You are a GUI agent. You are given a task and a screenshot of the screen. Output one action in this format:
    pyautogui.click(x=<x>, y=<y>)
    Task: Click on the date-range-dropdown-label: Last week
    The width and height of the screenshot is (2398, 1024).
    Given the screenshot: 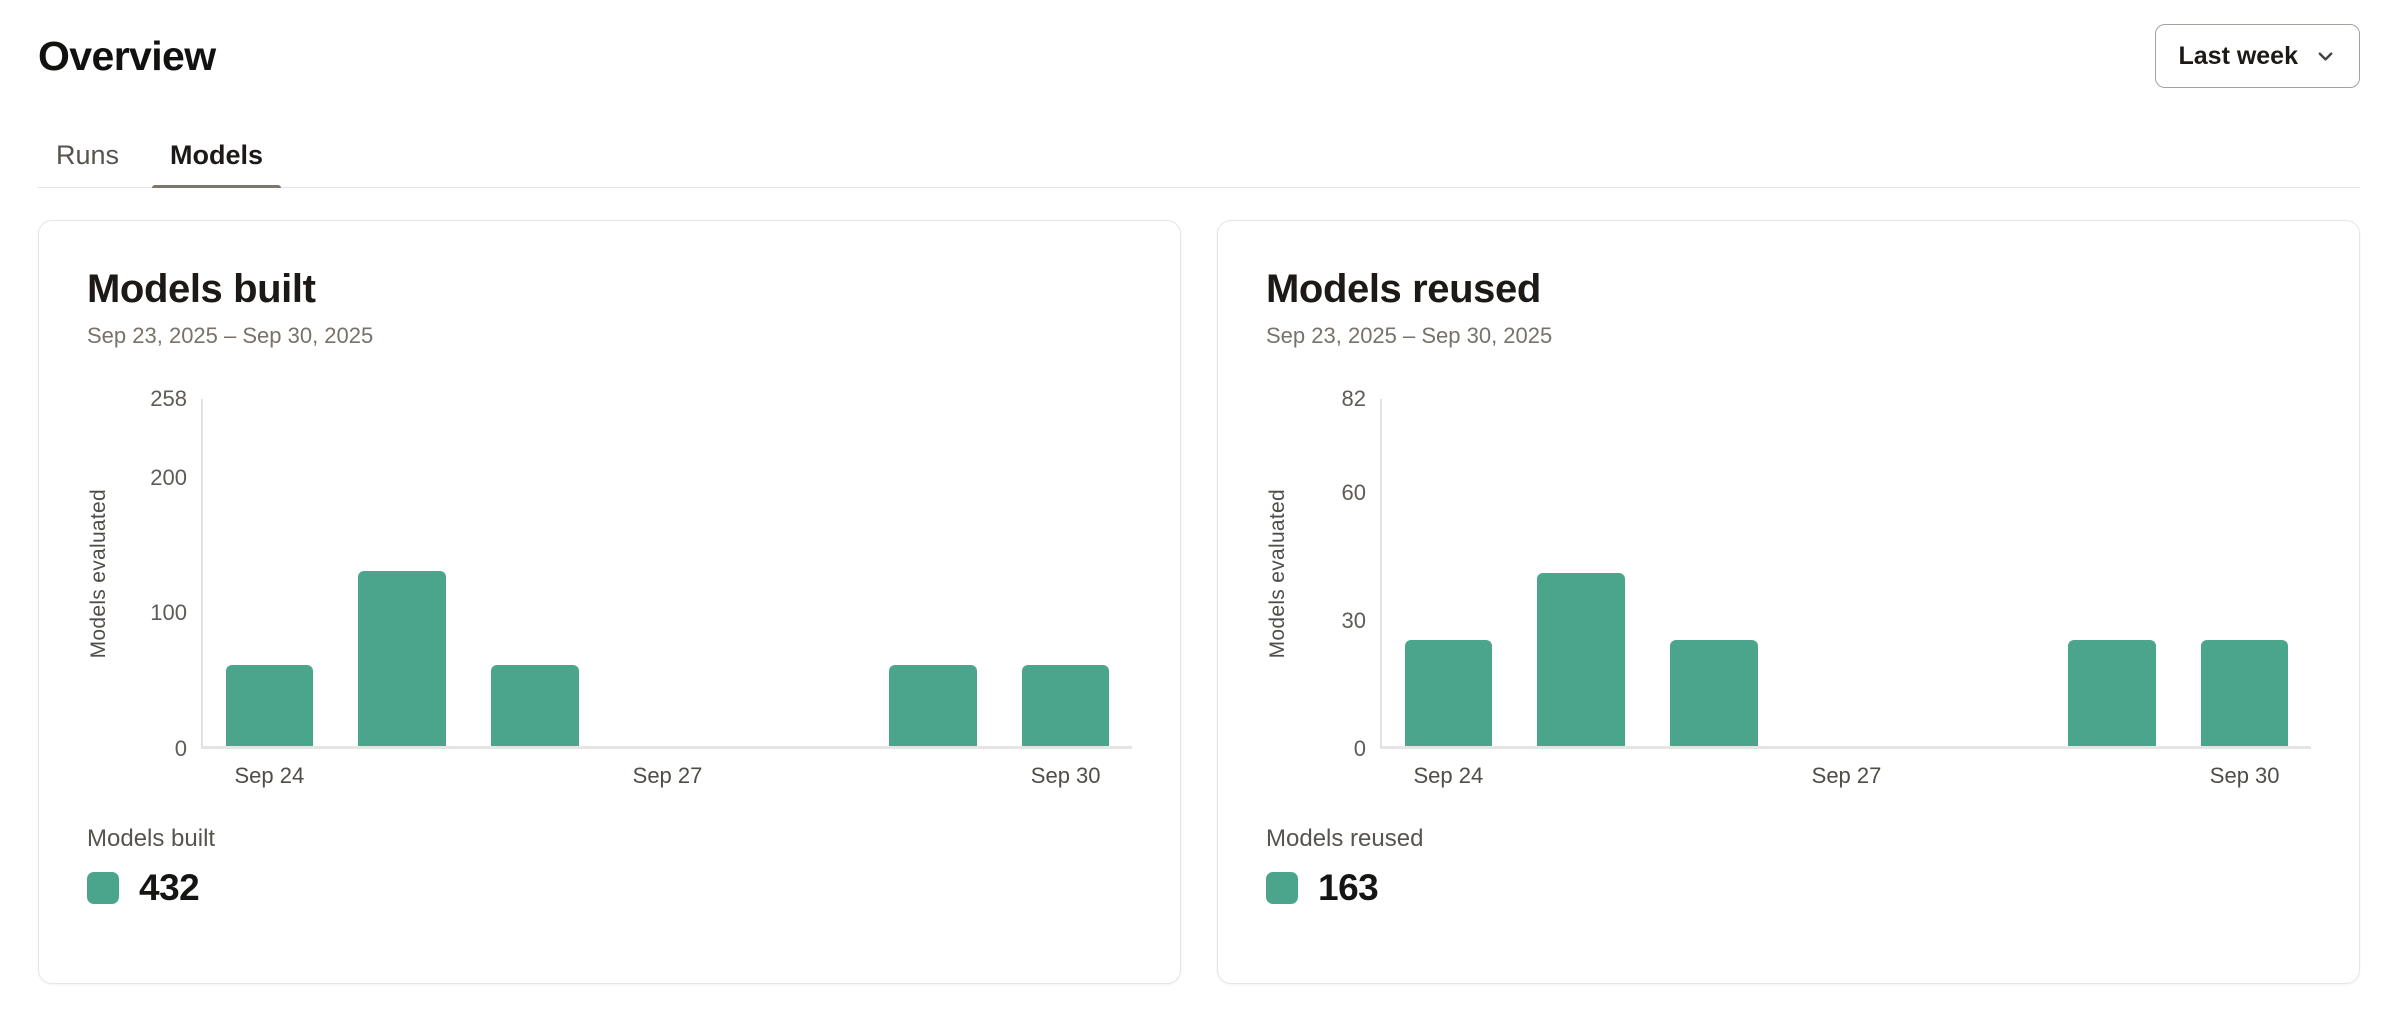 What is the action you would take?
    pyautogui.click(x=2238, y=55)
    